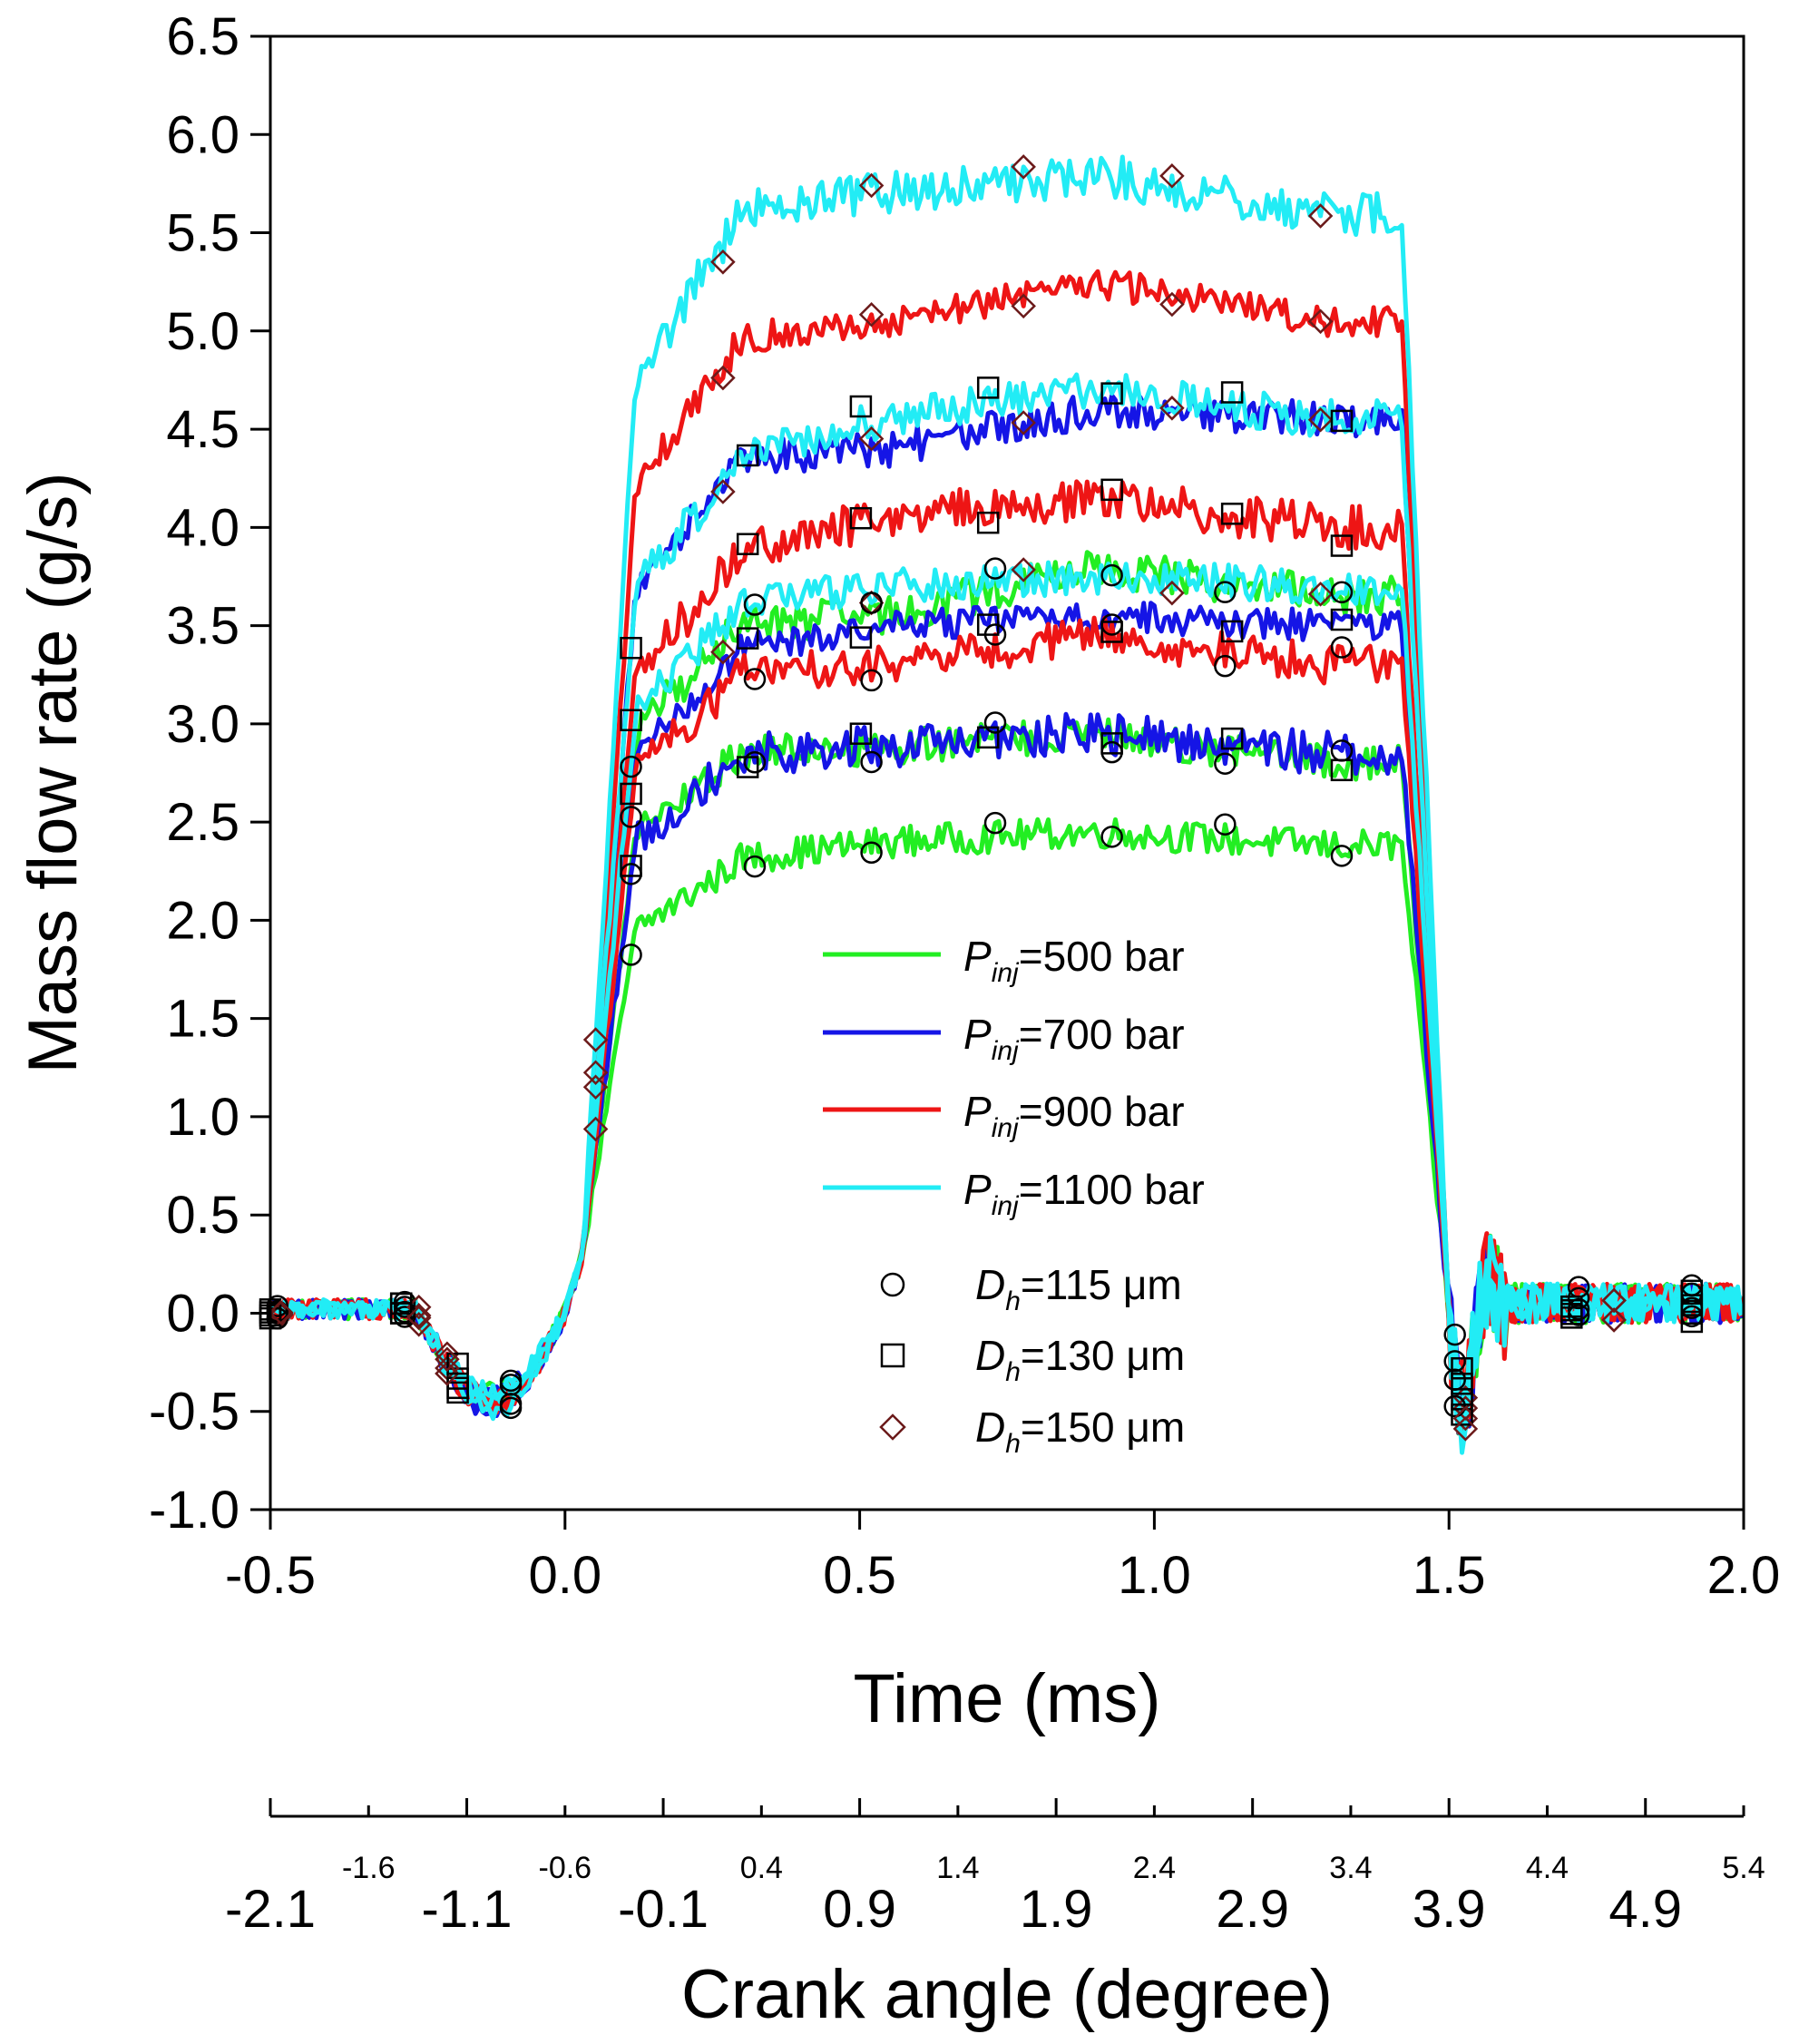 This screenshot has height=2044, width=1799. What do you see at coordinates (1154, 1575) in the screenshot?
I see `x-tick-label: 1.0` at bounding box center [1154, 1575].